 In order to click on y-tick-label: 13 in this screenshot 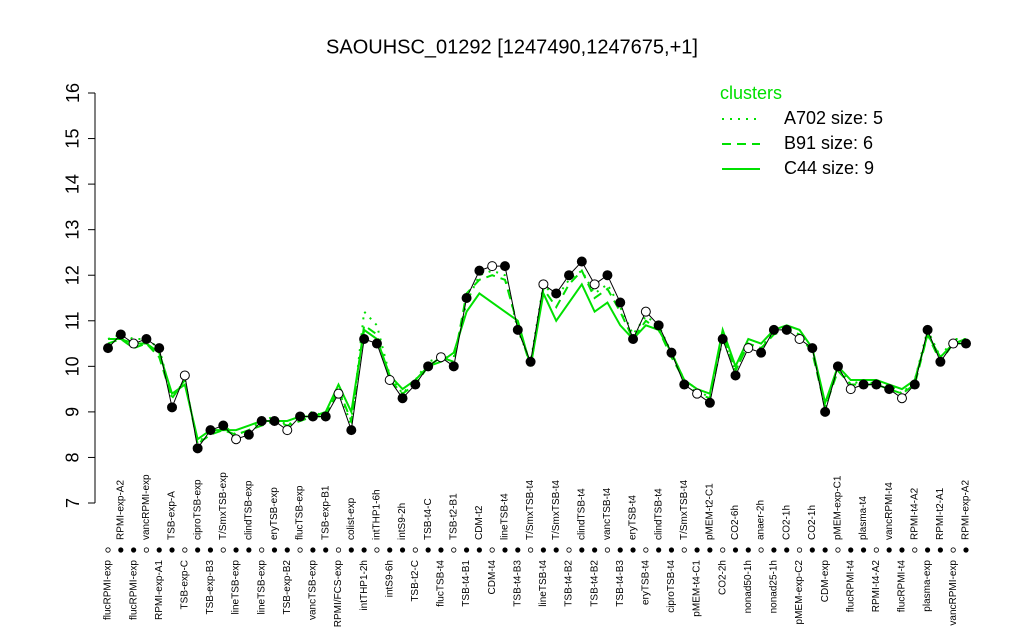, I will do `click(73, 230)`.